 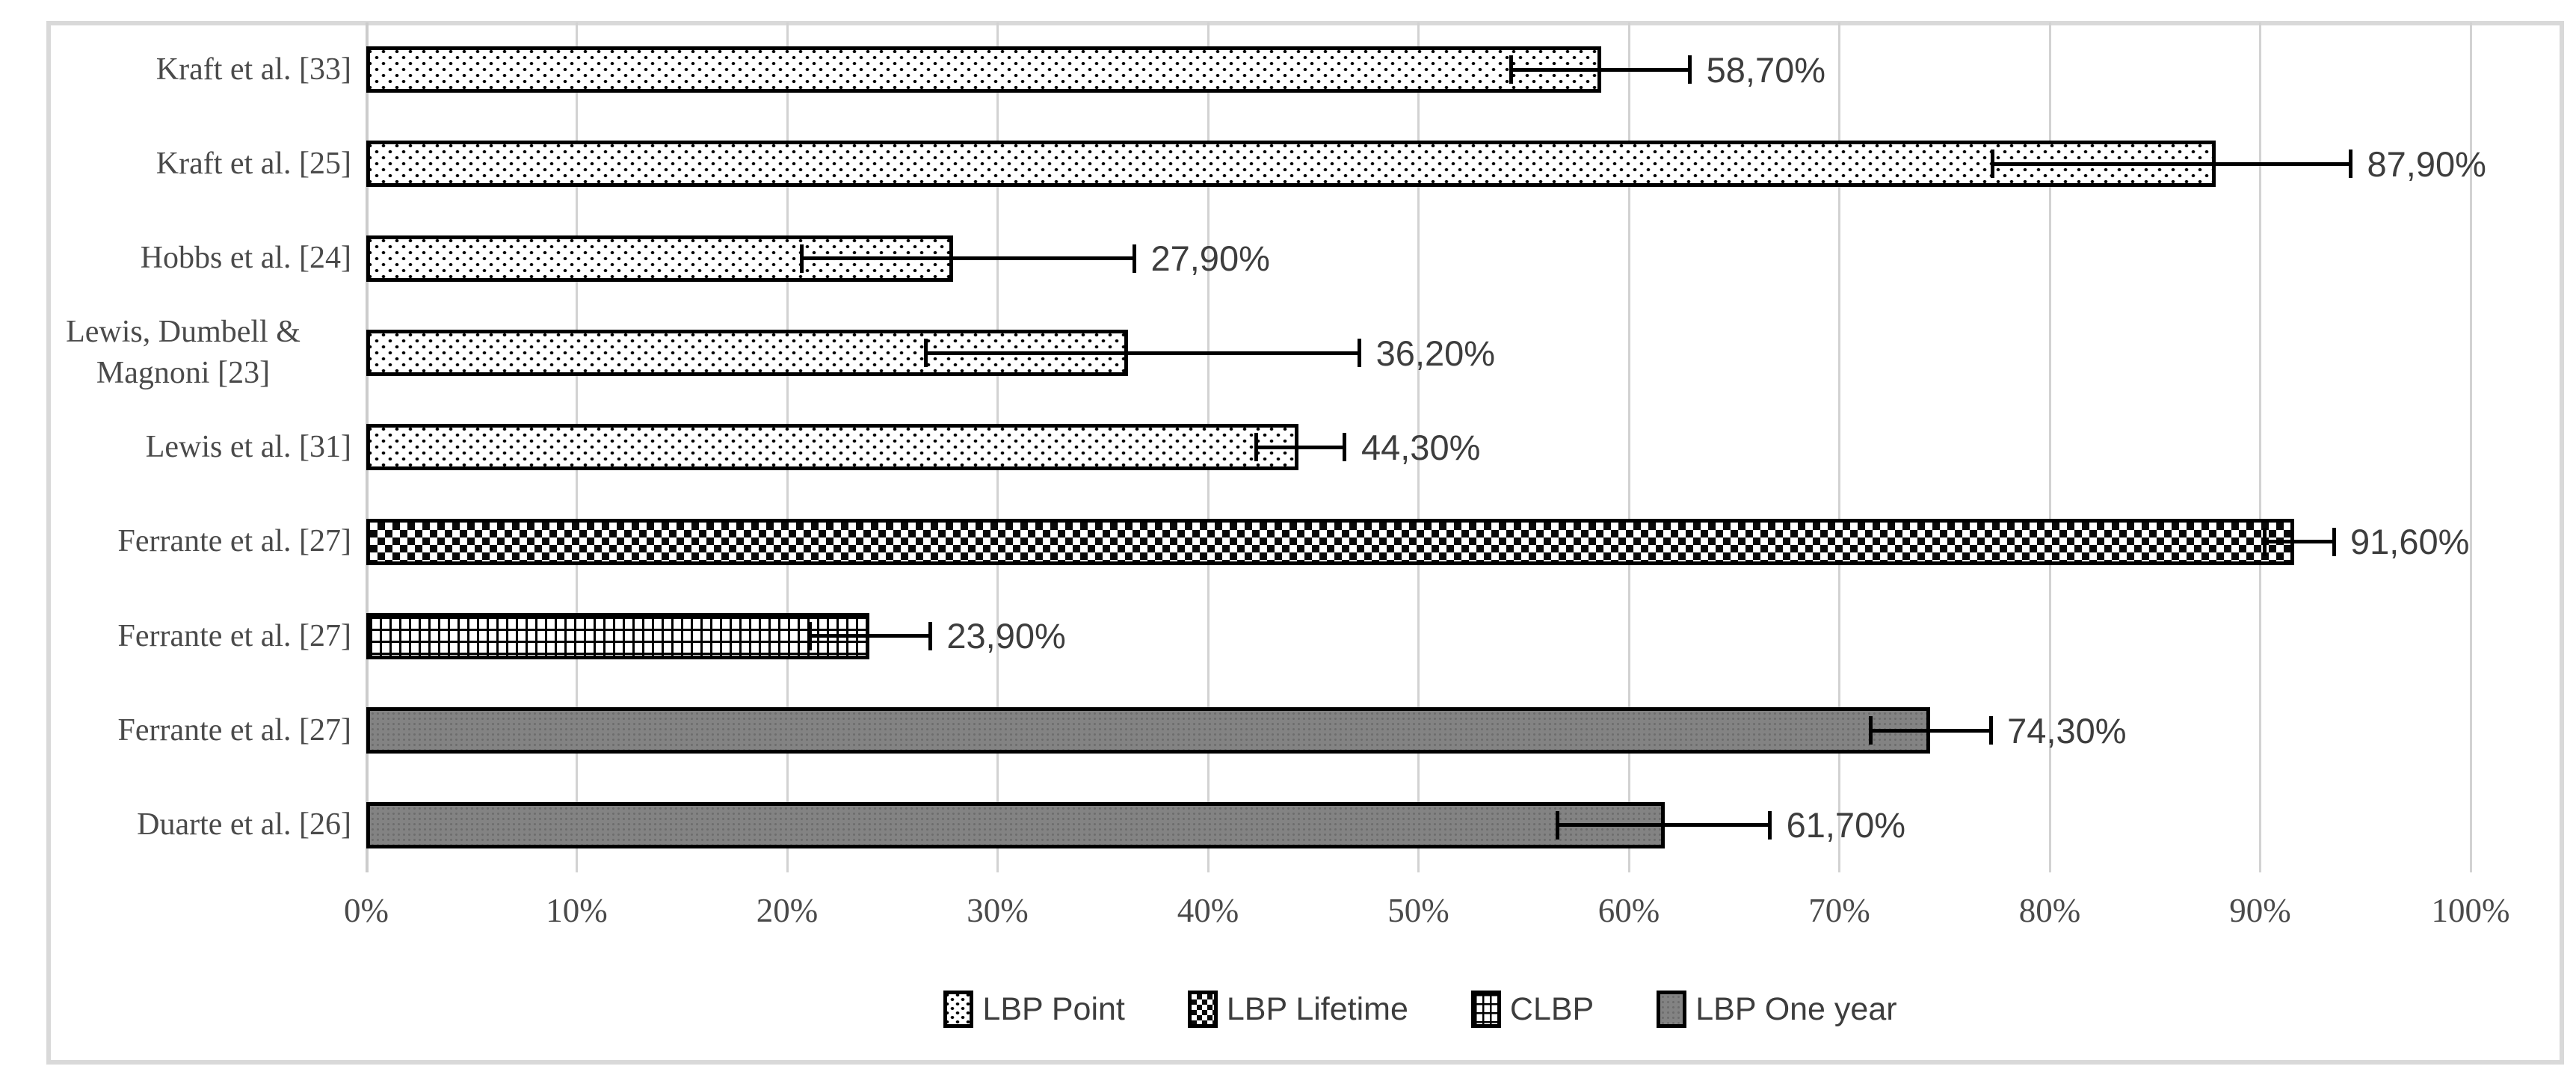 What do you see at coordinates (366, 910) in the screenshot?
I see `x-axis-tick-label: 0%` at bounding box center [366, 910].